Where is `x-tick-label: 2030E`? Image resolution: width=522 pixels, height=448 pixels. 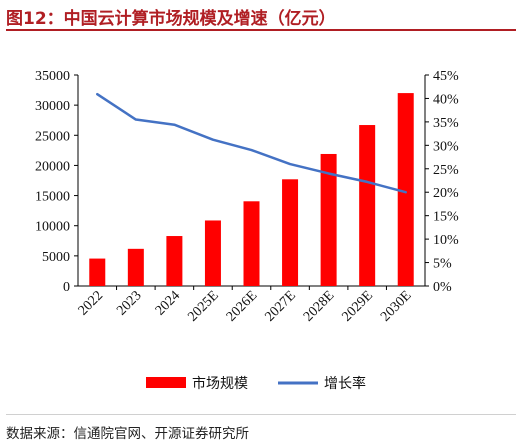 x-tick-label: 2030E is located at coordinates (396, 306).